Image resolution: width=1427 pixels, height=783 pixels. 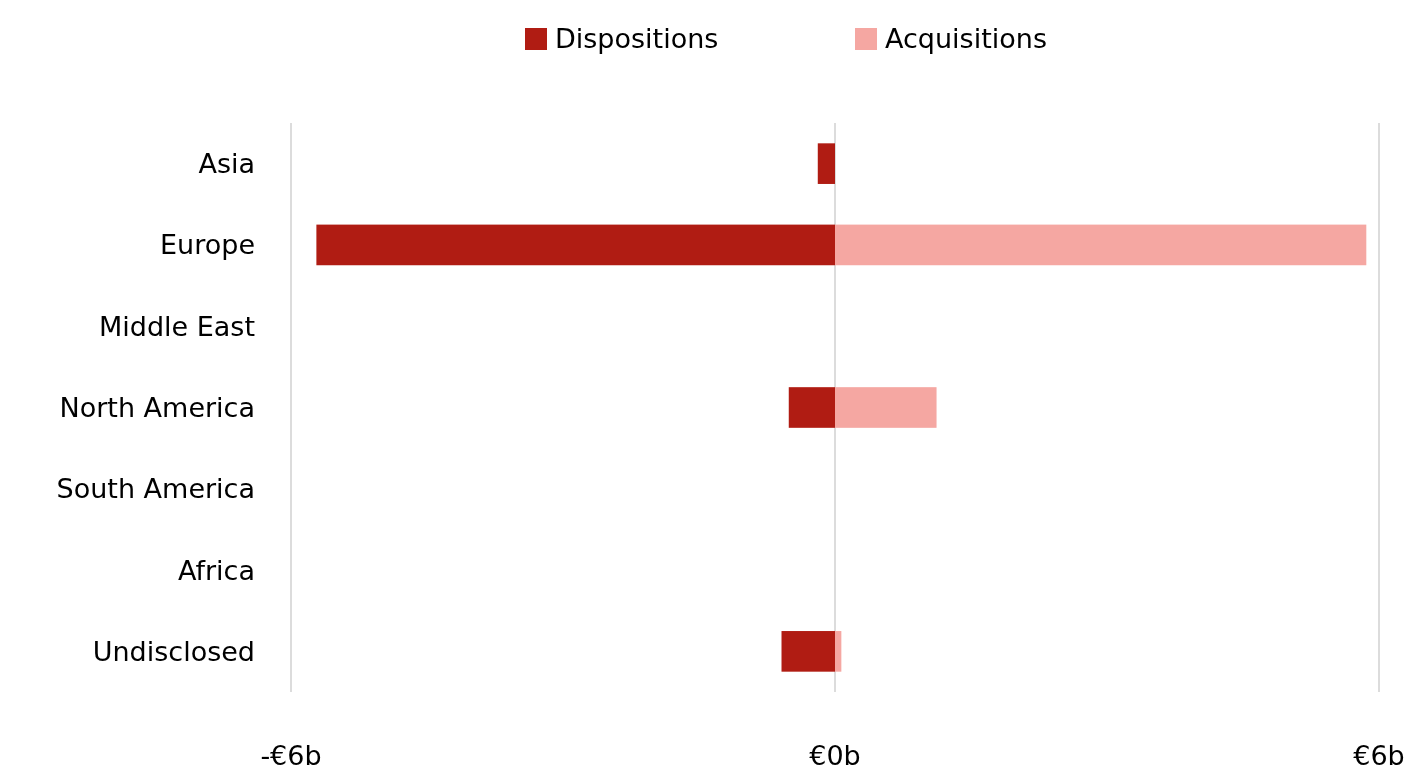 What do you see at coordinates (291, 755) in the screenshot?
I see `x-tick-label: -€6b` at bounding box center [291, 755].